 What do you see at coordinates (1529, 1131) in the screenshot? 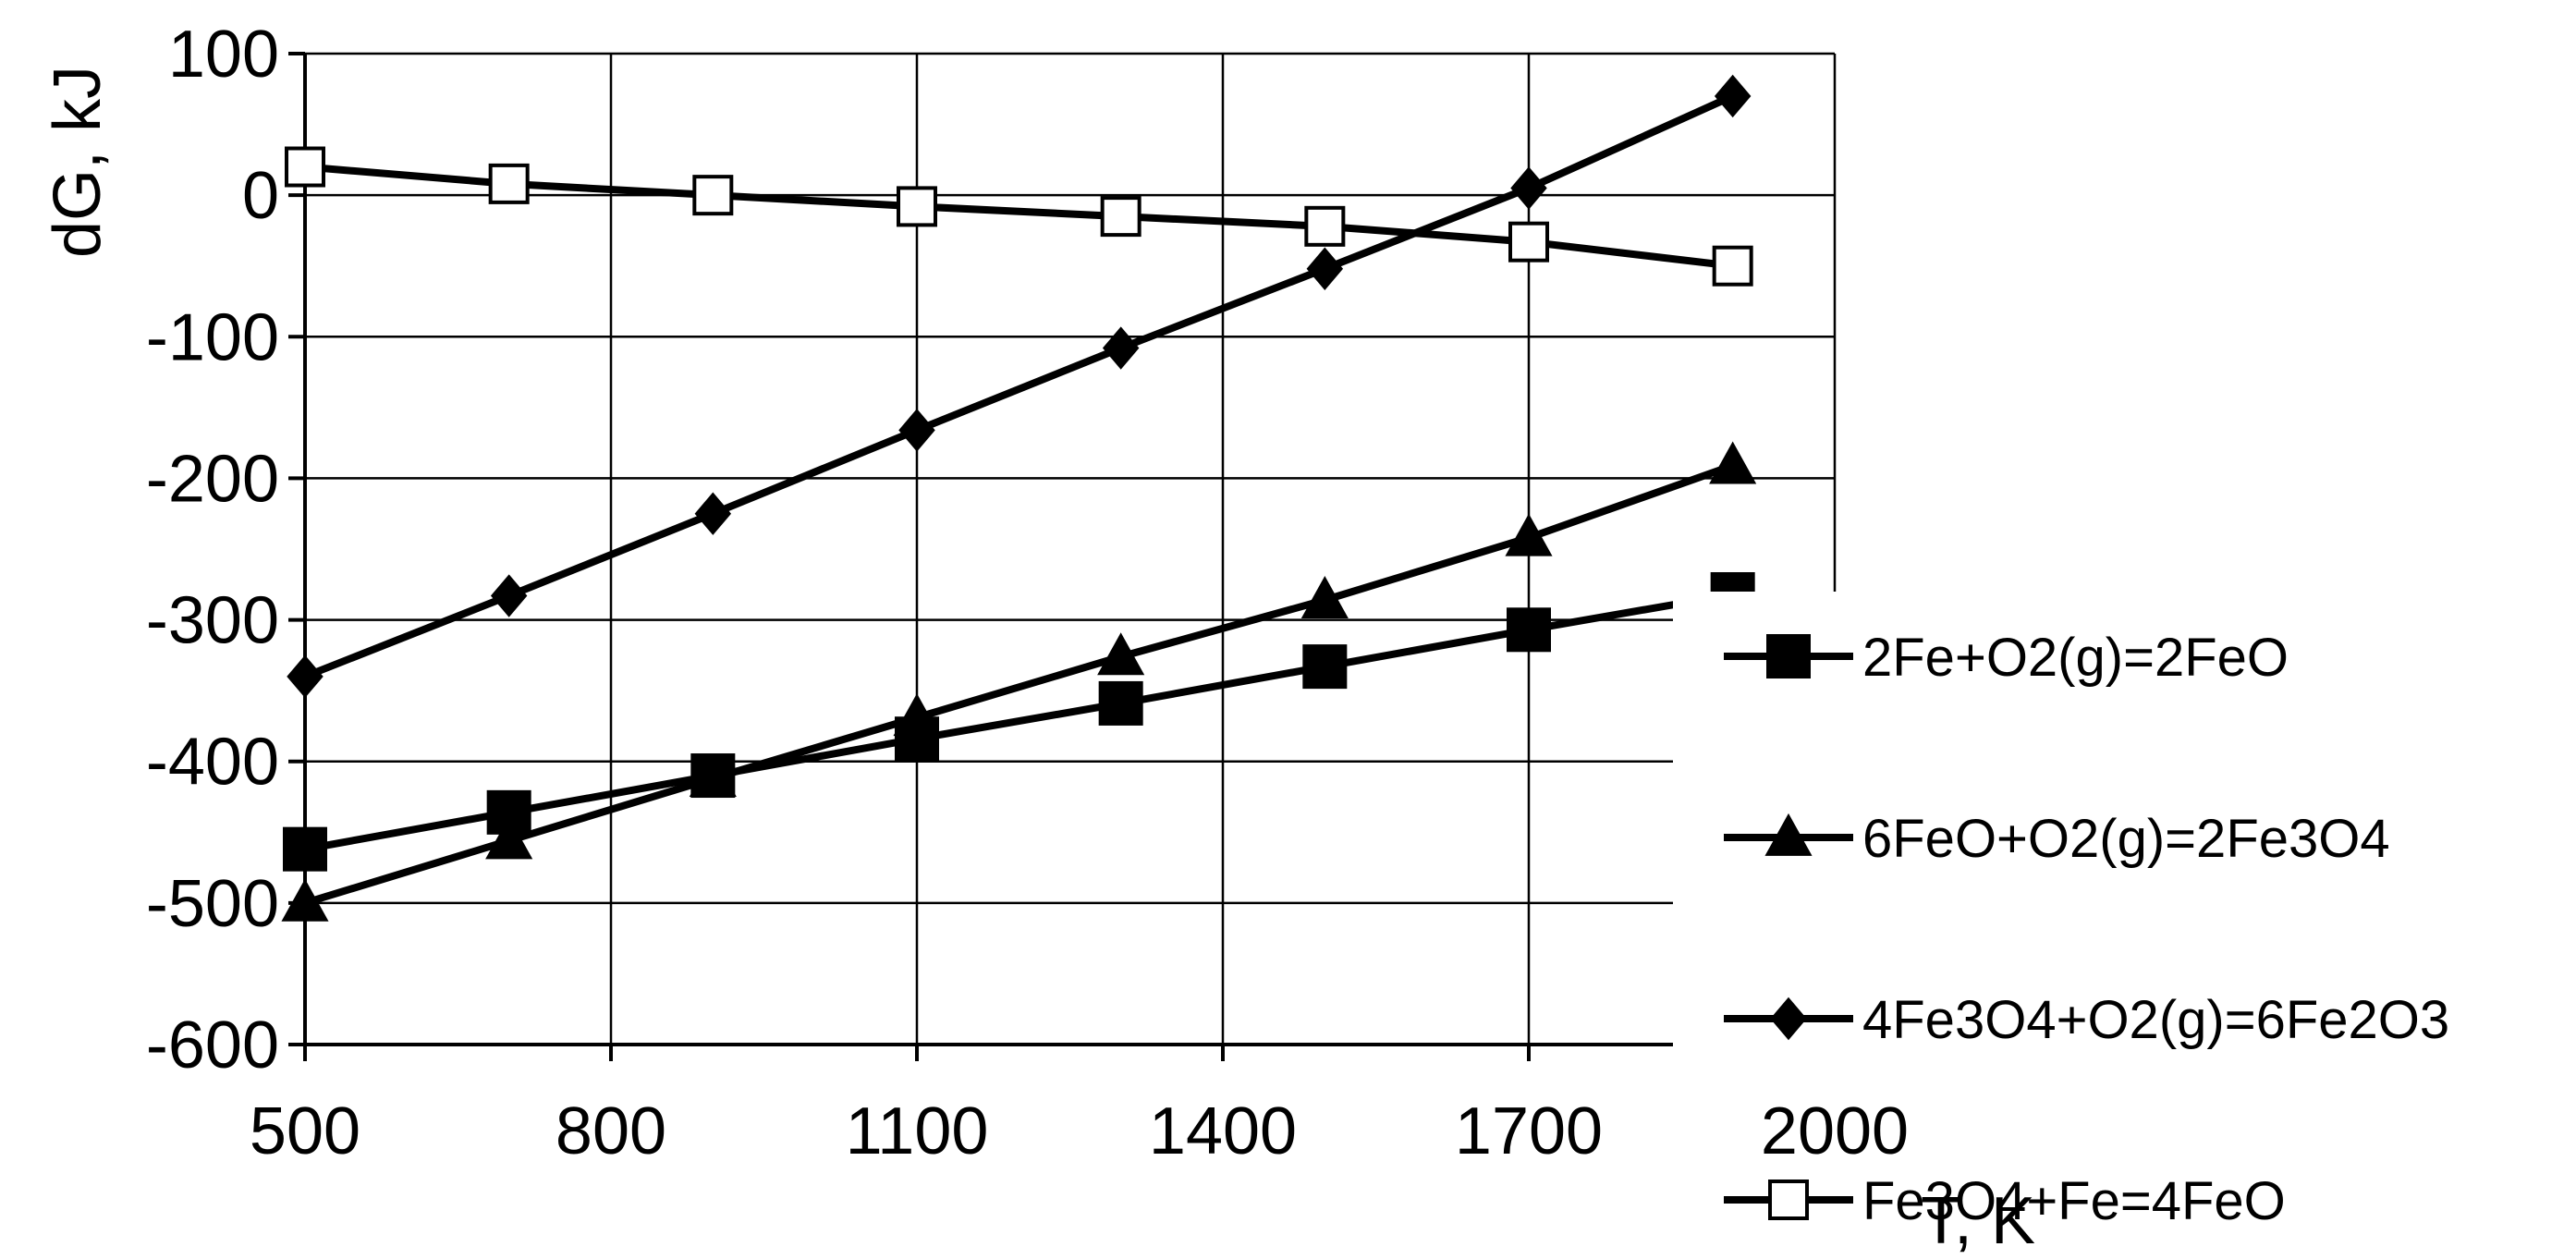
I see `x-tick-label: 1700` at bounding box center [1529, 1131].